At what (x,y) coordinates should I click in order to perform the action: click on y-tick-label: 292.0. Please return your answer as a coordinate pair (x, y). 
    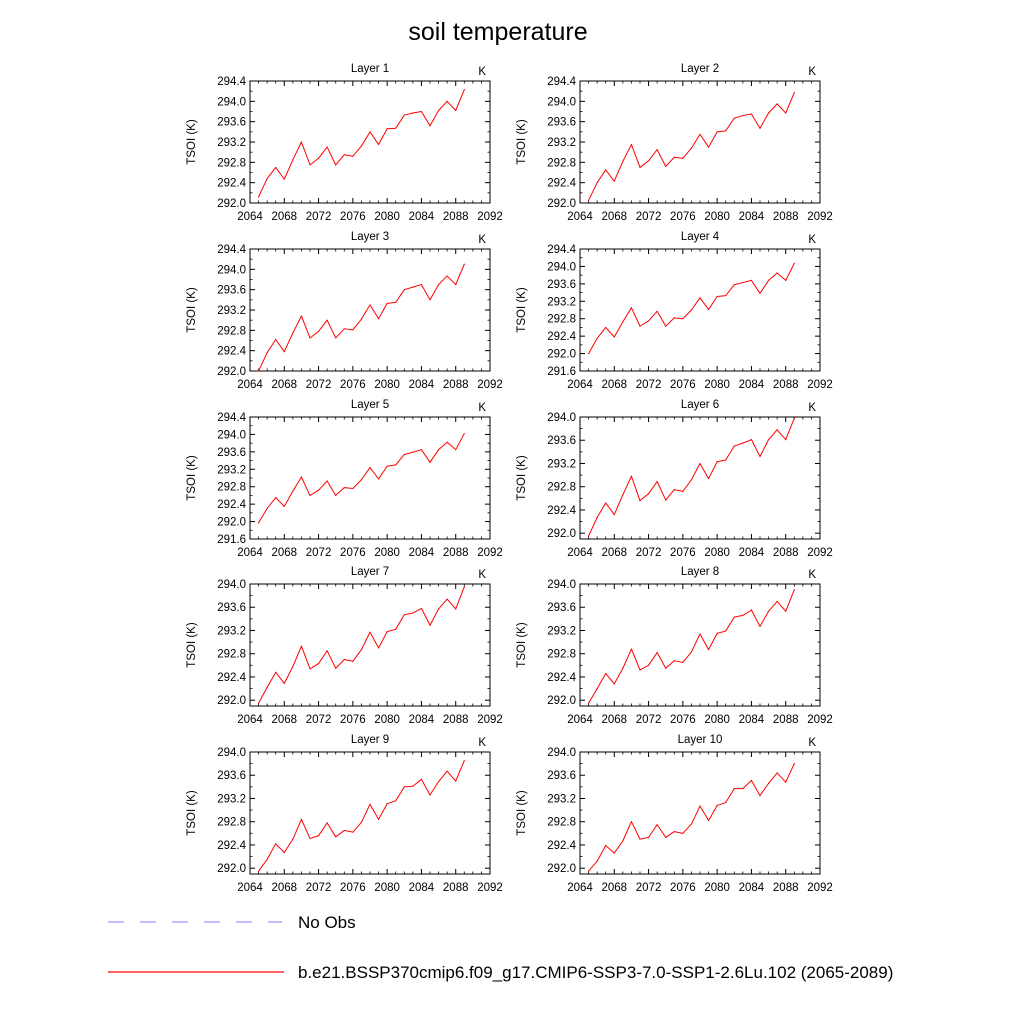
    Looking at the image, I should click on (231, 372).